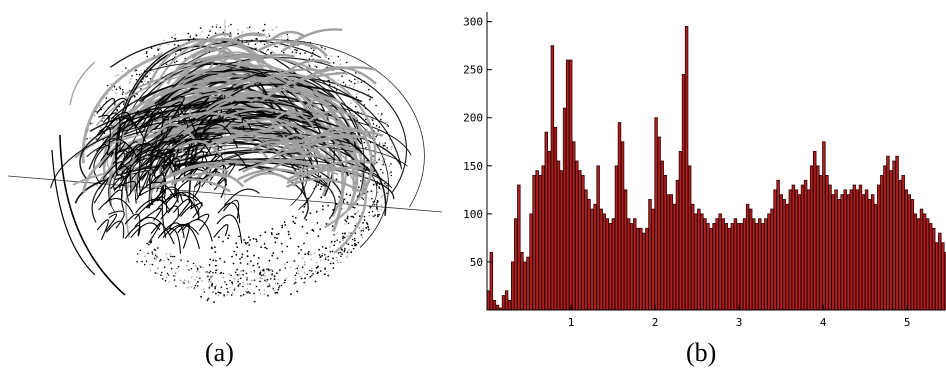  I want to click on x-tick-label: 3, so click(739, 322).